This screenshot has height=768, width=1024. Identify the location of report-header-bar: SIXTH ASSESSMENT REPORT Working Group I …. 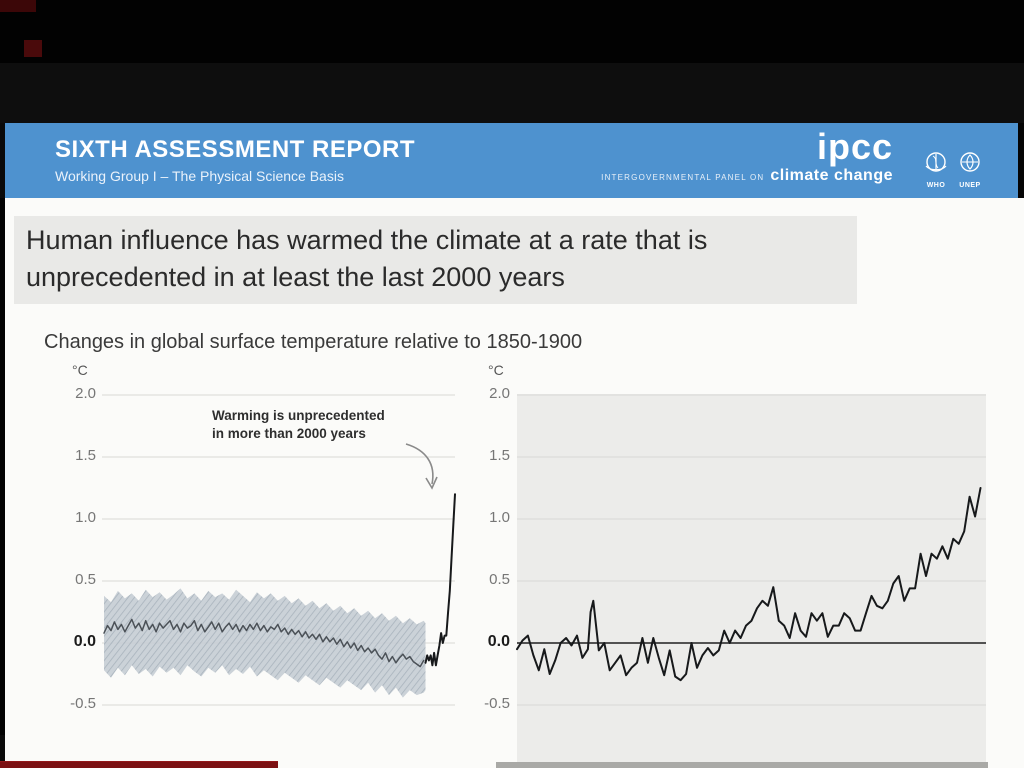
(511, 160).